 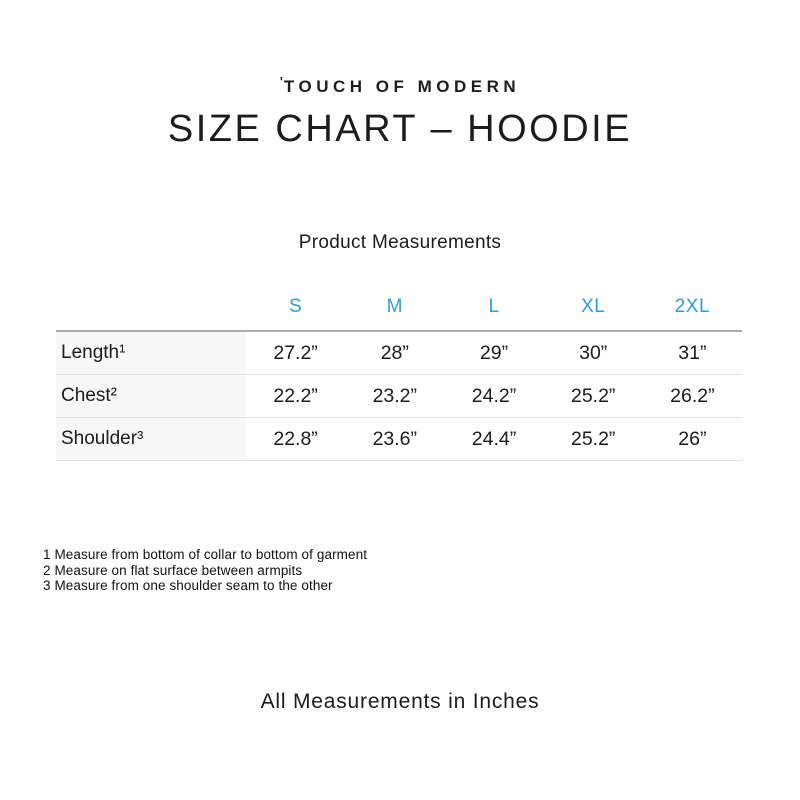 What do you see at coordinates (494, 306) in the screenshot?
I see `column-header-l: L` at bounding box center [494, 306].